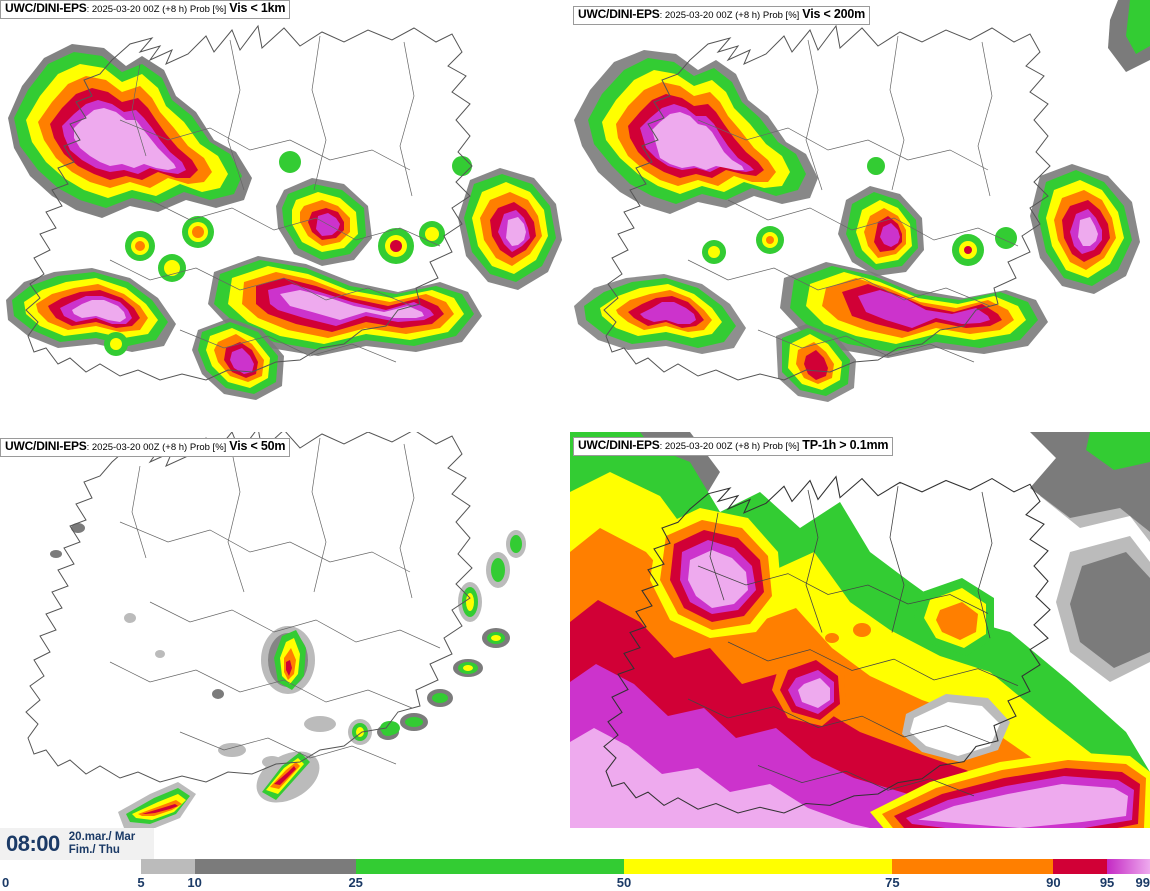 The image size is (1150, 891). What do you see at coordinates (194, 882) in the screenshot?
I see `colorbar-tick-10: 10` at bounding box center [194, 882].